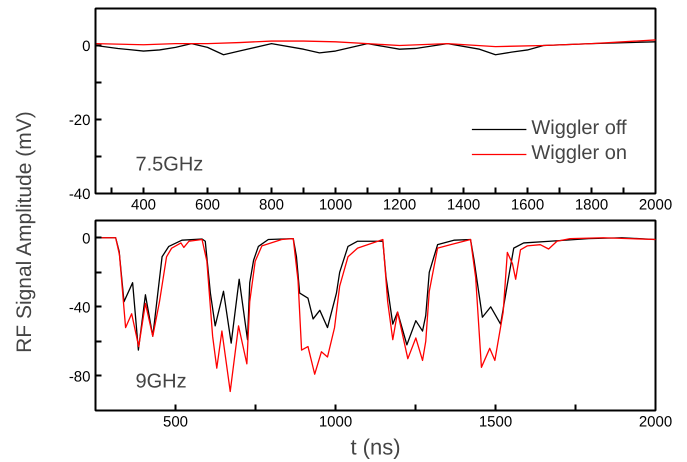 The image size is (687, 462). I want to click on x-tick-label: 1500, so click(495, 422).